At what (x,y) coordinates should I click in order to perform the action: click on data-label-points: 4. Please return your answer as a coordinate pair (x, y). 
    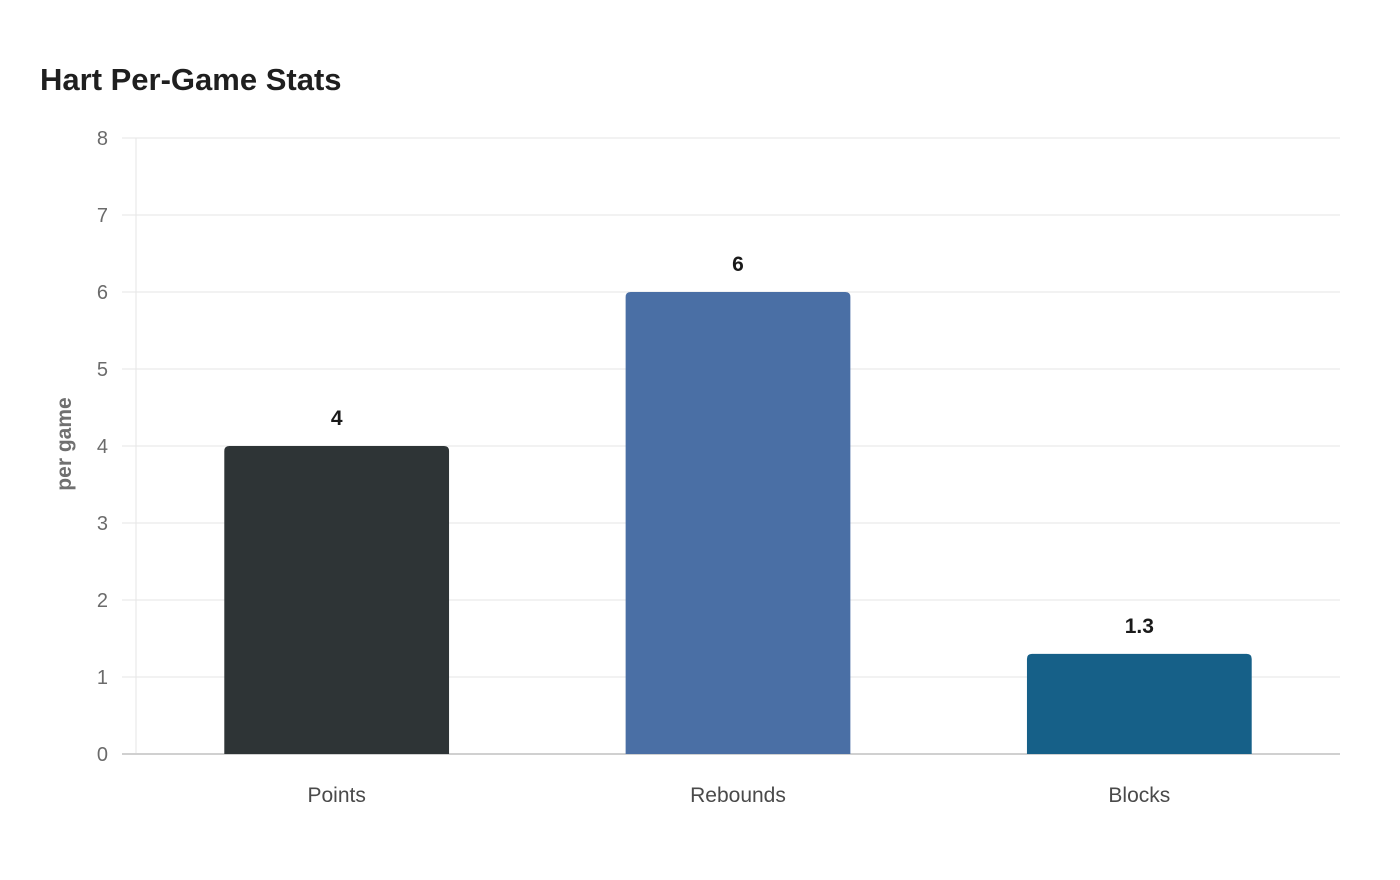
    Looking at the image, I should click on (337, 418).